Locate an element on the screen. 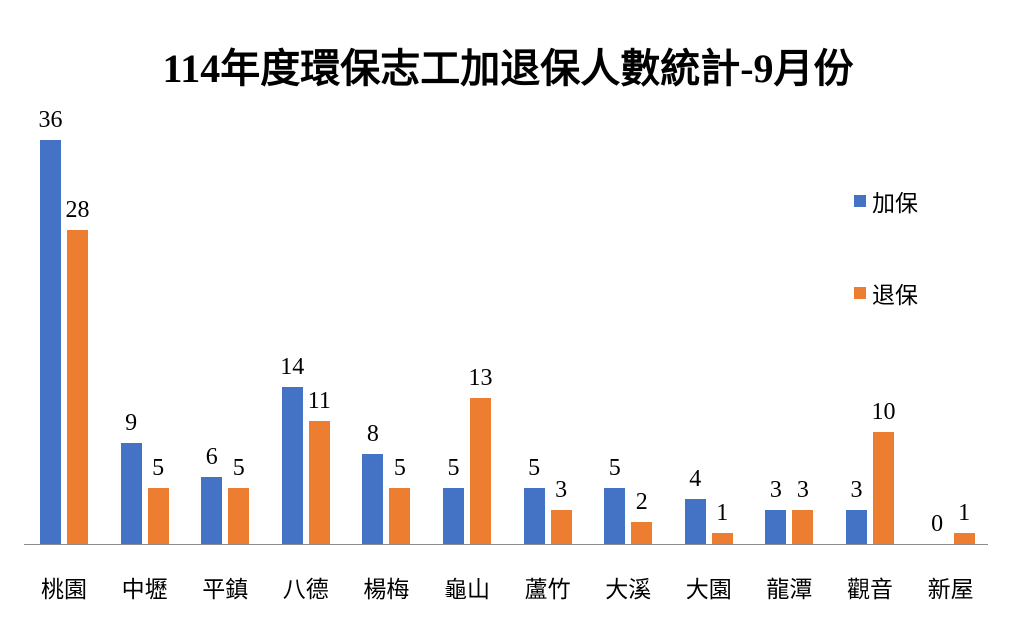 This screenshot has height=628, width=1016. data-label: 0 is located at coordinates (937, 524).